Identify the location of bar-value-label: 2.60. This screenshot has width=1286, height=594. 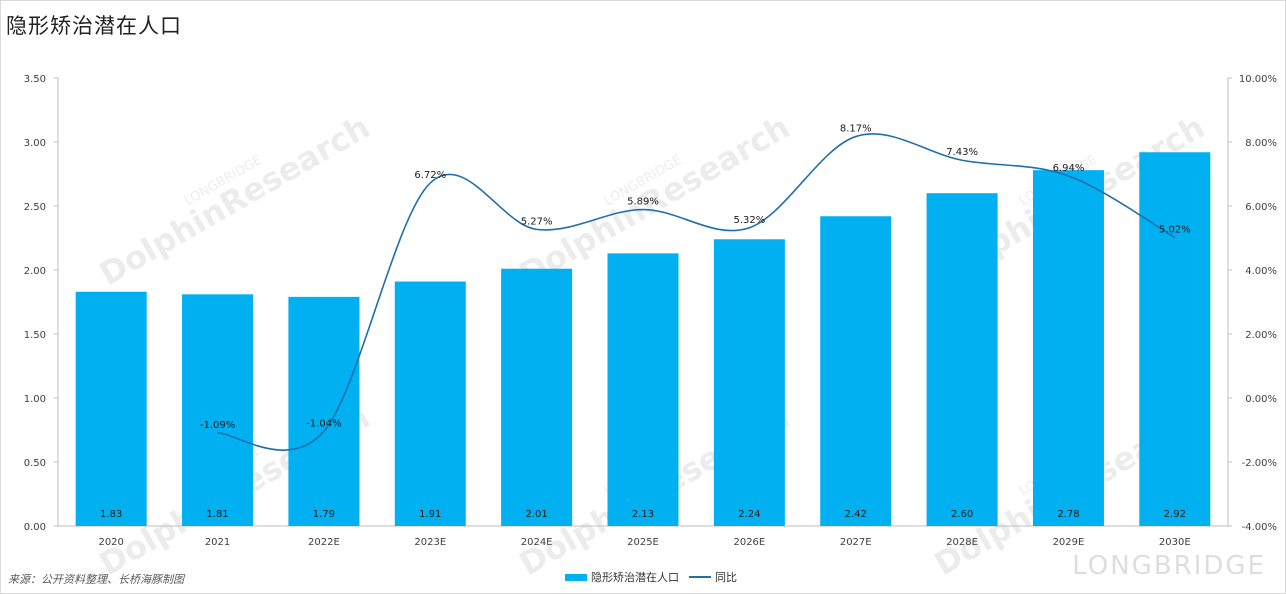
(962, 514).